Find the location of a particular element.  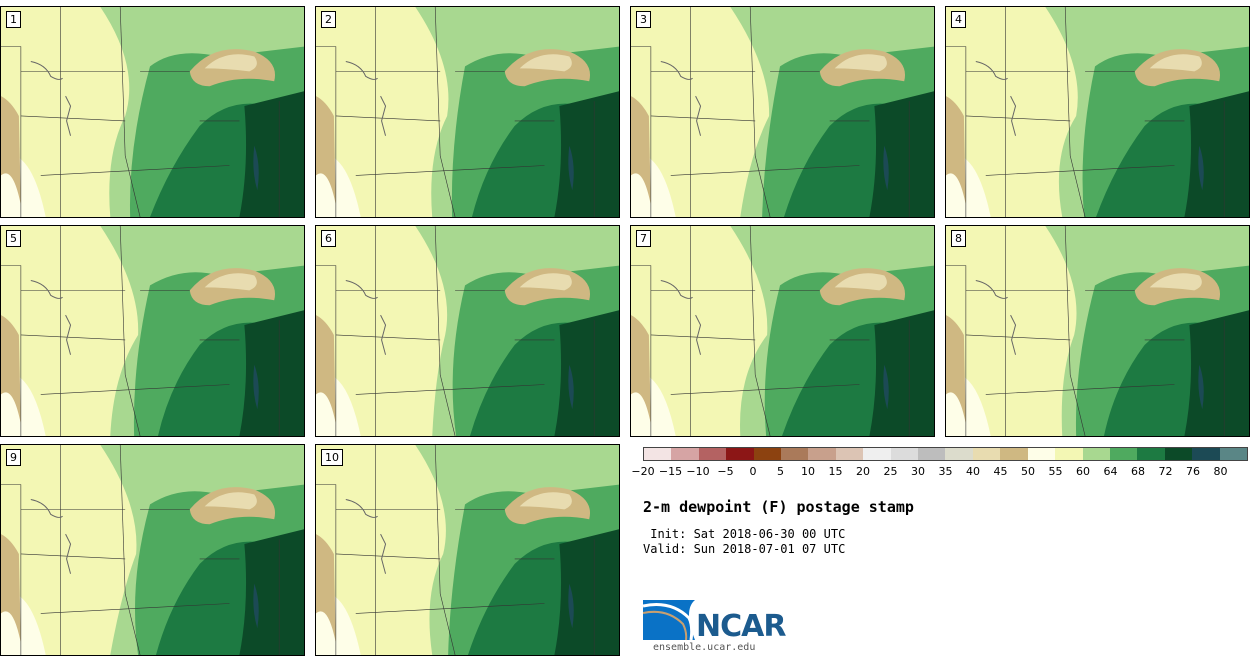

valid-time: Valid: Sun 2018-07-01 07 UTC is located at coordinates (744, 549).